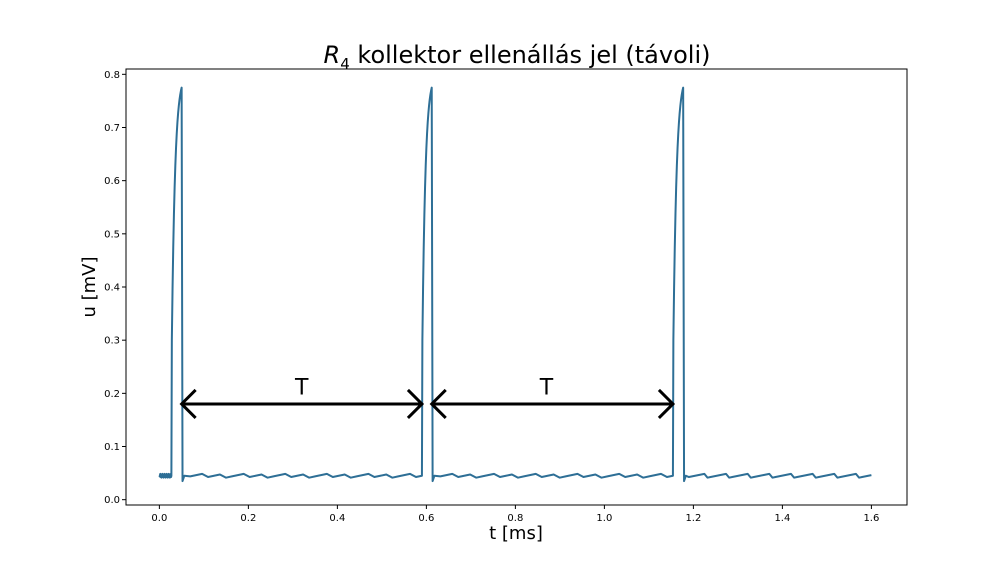  What do you see at coordinates (248, 518) in the screenshot?
I see `x-tick-label: 0.2` at bounding box center [248, 518].